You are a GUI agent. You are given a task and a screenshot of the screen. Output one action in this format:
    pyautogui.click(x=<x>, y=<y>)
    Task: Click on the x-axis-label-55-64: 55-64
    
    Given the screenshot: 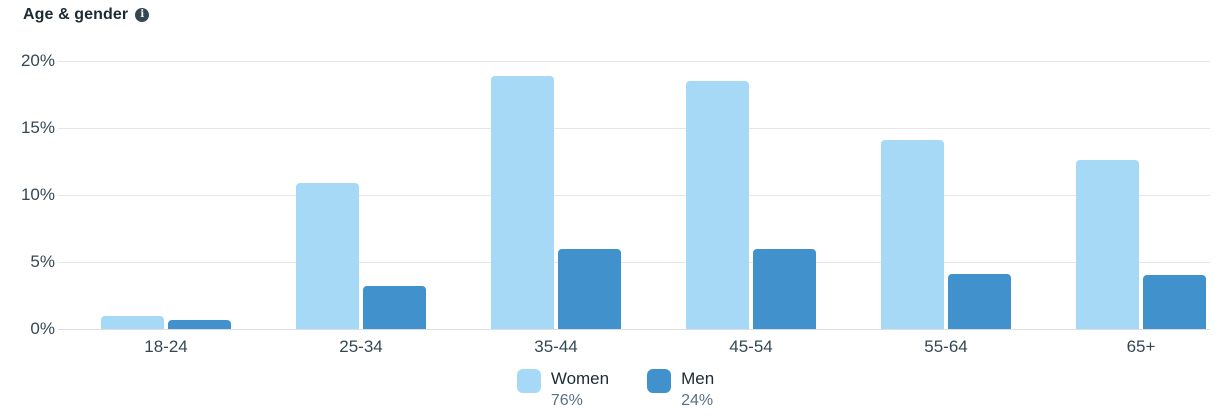 What is the action you would take?
    pyautogui.click(x=946, y=346)
    